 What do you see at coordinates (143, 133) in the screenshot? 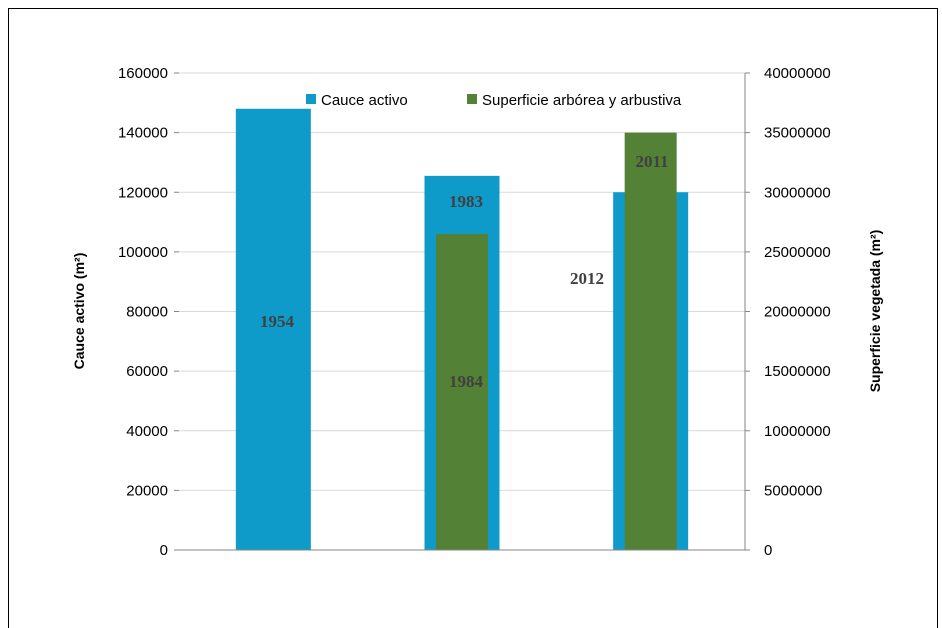
I see `left-tick-label: 140000` at bounding box center [143, 133].